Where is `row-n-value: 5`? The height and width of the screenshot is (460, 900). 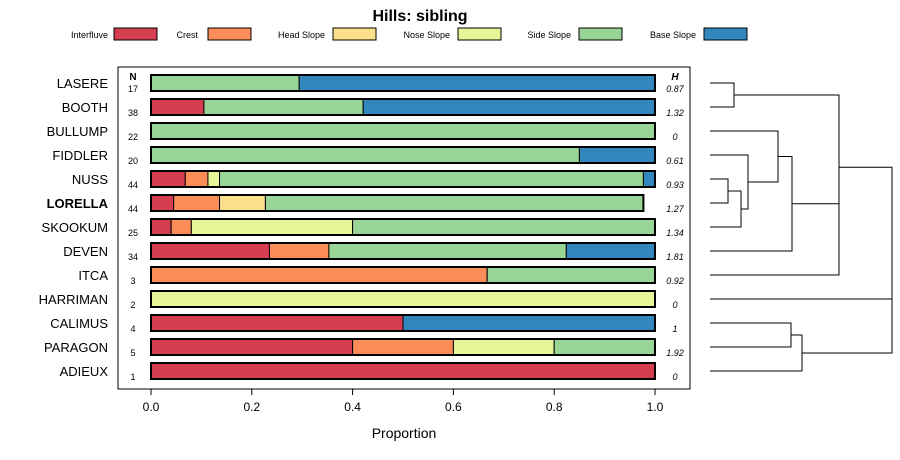
row-n-value: 5 is located at coordinates (132, 353).